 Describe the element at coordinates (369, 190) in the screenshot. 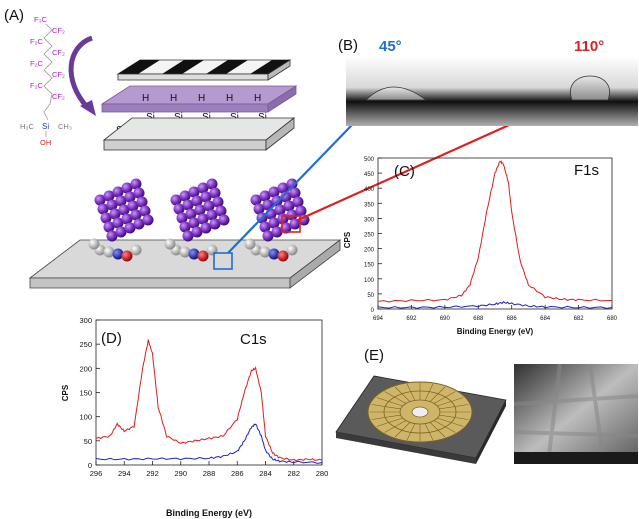

I see `chart-c-ytick-label: 400` at that location.